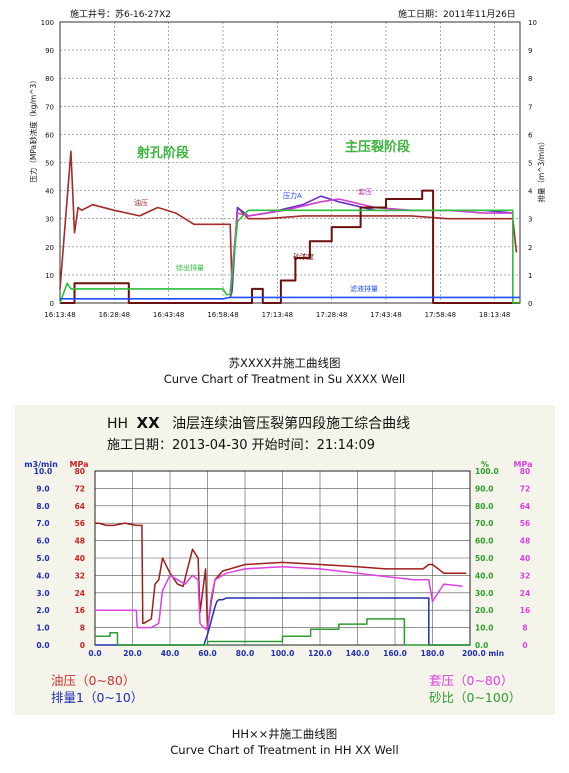 The image size is (569, 773). I want to click on chart2-y-tick-mpa-left: 24, so click(80, 593).